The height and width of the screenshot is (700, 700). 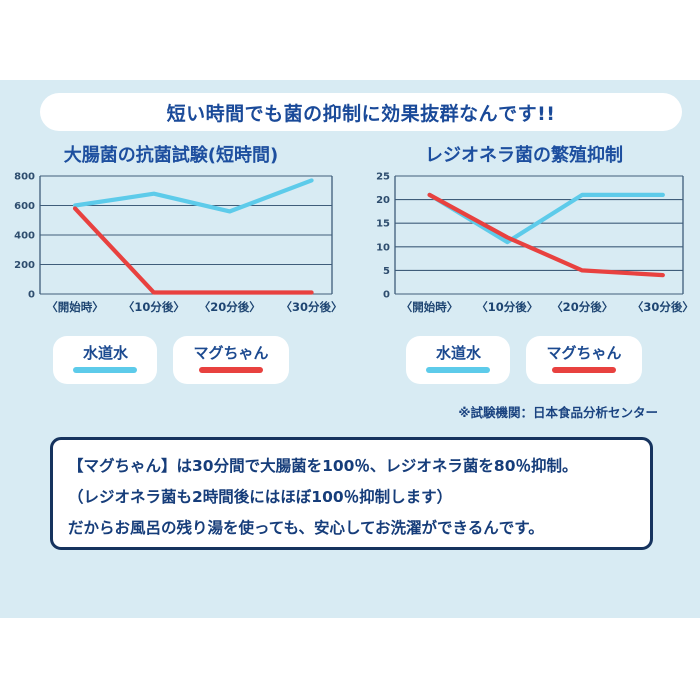 What do you see at coordinates (323, 466) in the screenshot?
I see `info-line-1: 【マグちゃん】は30分間で大腸菌を100％、レジオネラ菌を80％抑制。` at bounding box center [323, 466].